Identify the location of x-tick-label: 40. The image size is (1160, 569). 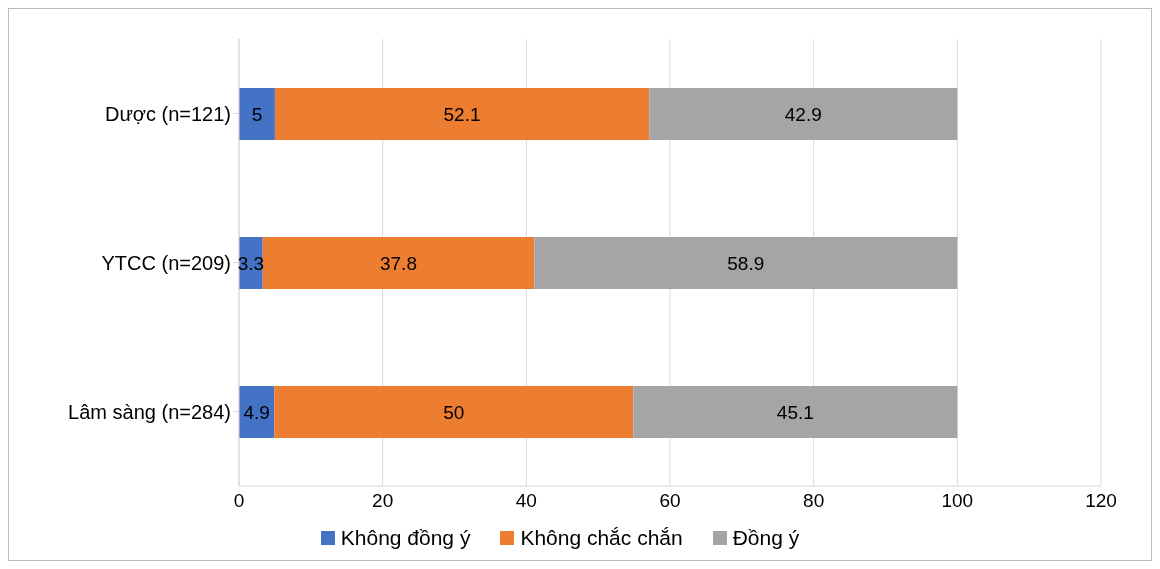
(526, 501).